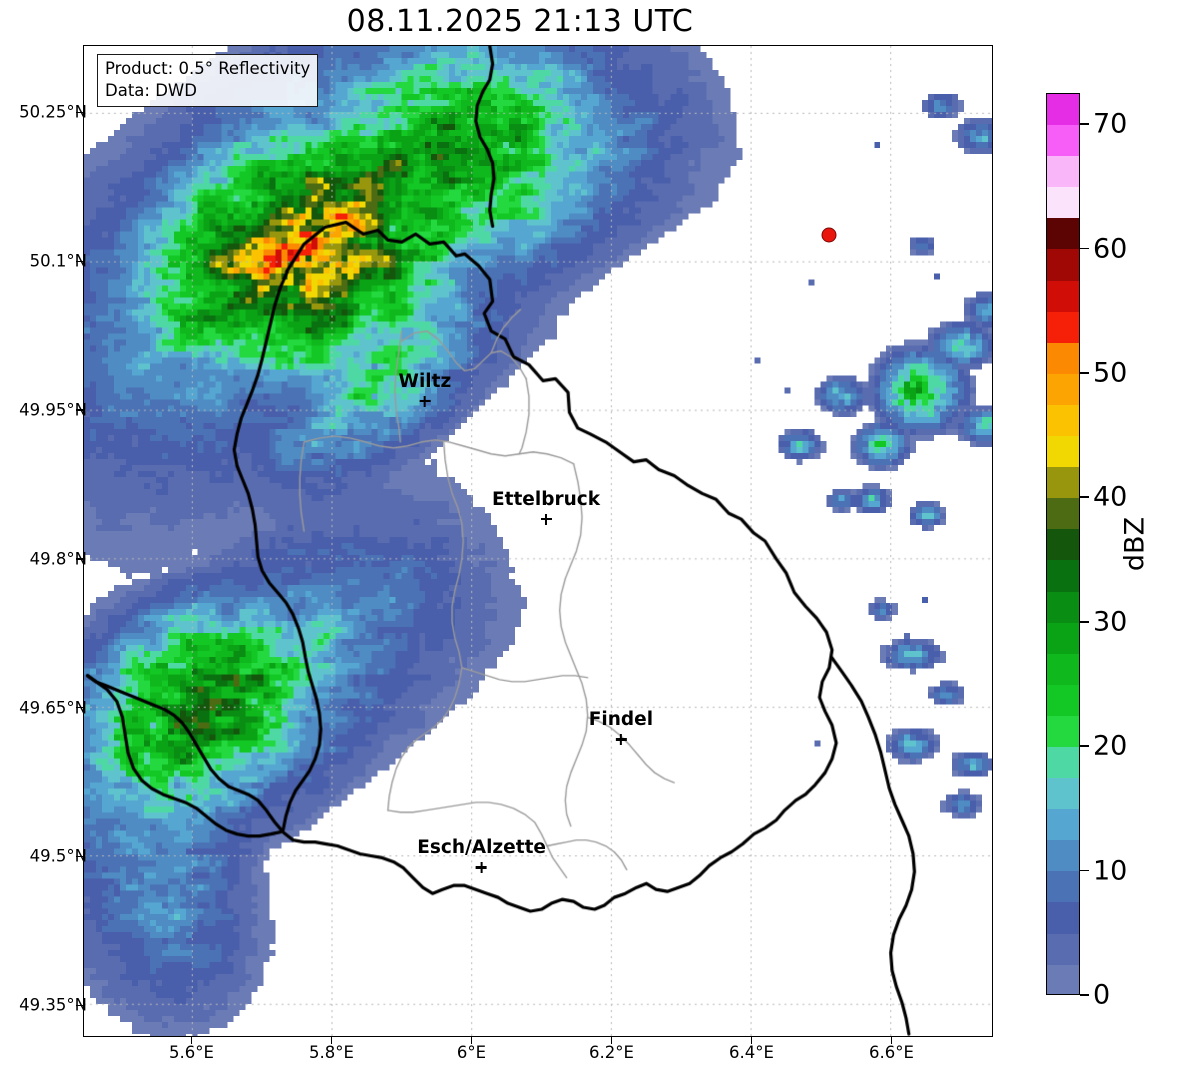 The height and width of the screenshot is (1081, 1184). I want to click on page-title: 08.11.2025 21:13 UTC, so click(520, 21).